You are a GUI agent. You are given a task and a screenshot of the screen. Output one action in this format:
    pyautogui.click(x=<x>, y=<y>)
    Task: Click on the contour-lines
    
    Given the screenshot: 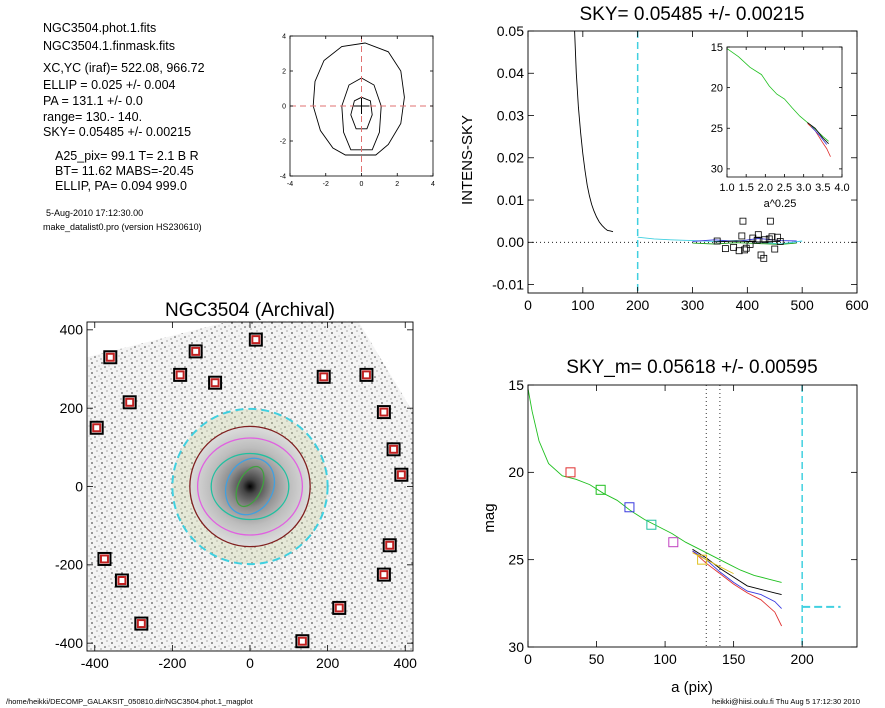 What is the action you would take?
    pyautogui.click(x=358, y=99)
    